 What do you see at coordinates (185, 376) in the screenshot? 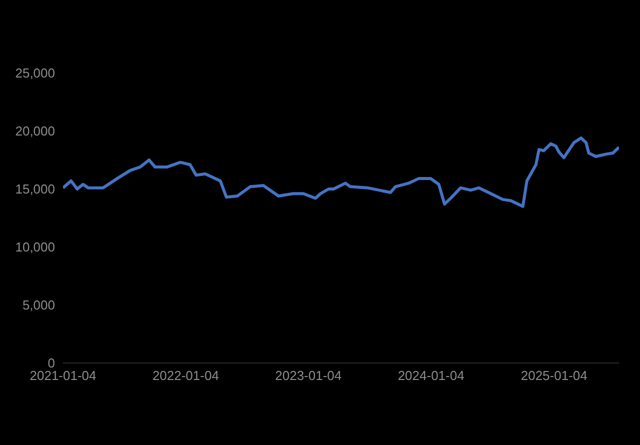
I see `x-tick-label: 2022-01-04` at bounding box center [185, 376].